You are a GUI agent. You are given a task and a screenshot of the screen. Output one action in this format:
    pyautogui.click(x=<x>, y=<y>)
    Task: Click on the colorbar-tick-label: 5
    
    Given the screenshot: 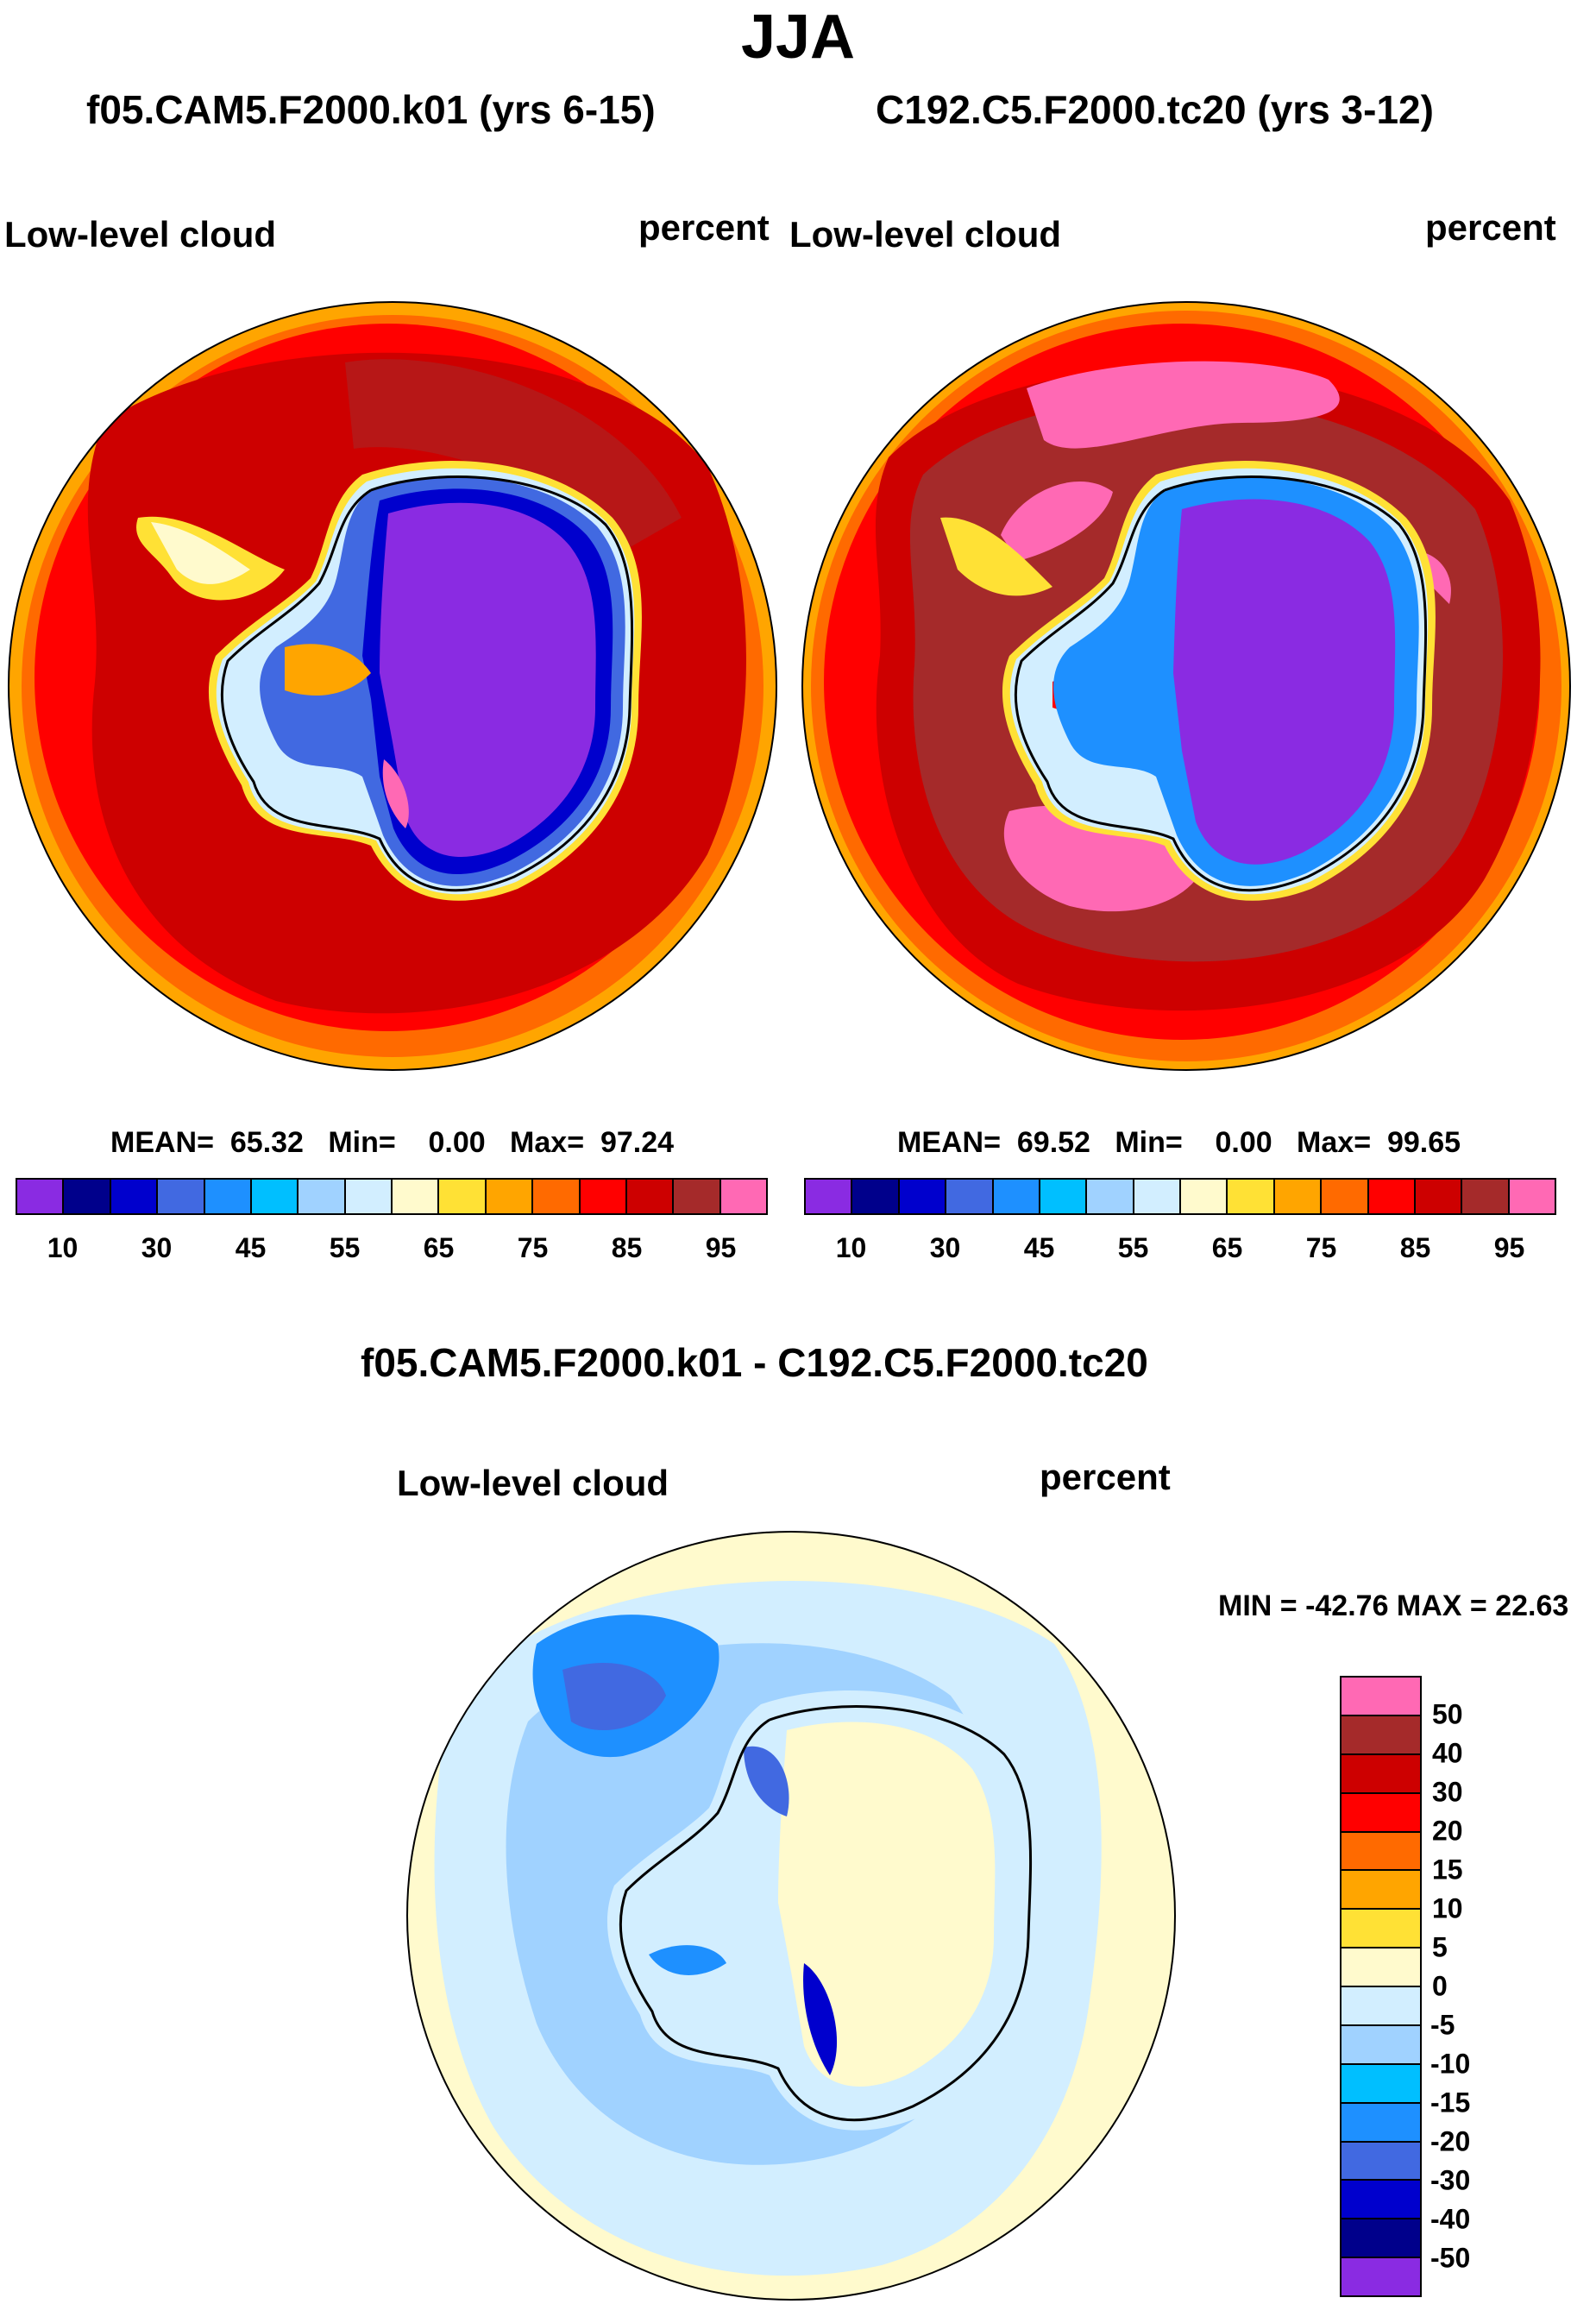 What is the action you would take?
    pyautogui.click(x=1440, y=1947)
    